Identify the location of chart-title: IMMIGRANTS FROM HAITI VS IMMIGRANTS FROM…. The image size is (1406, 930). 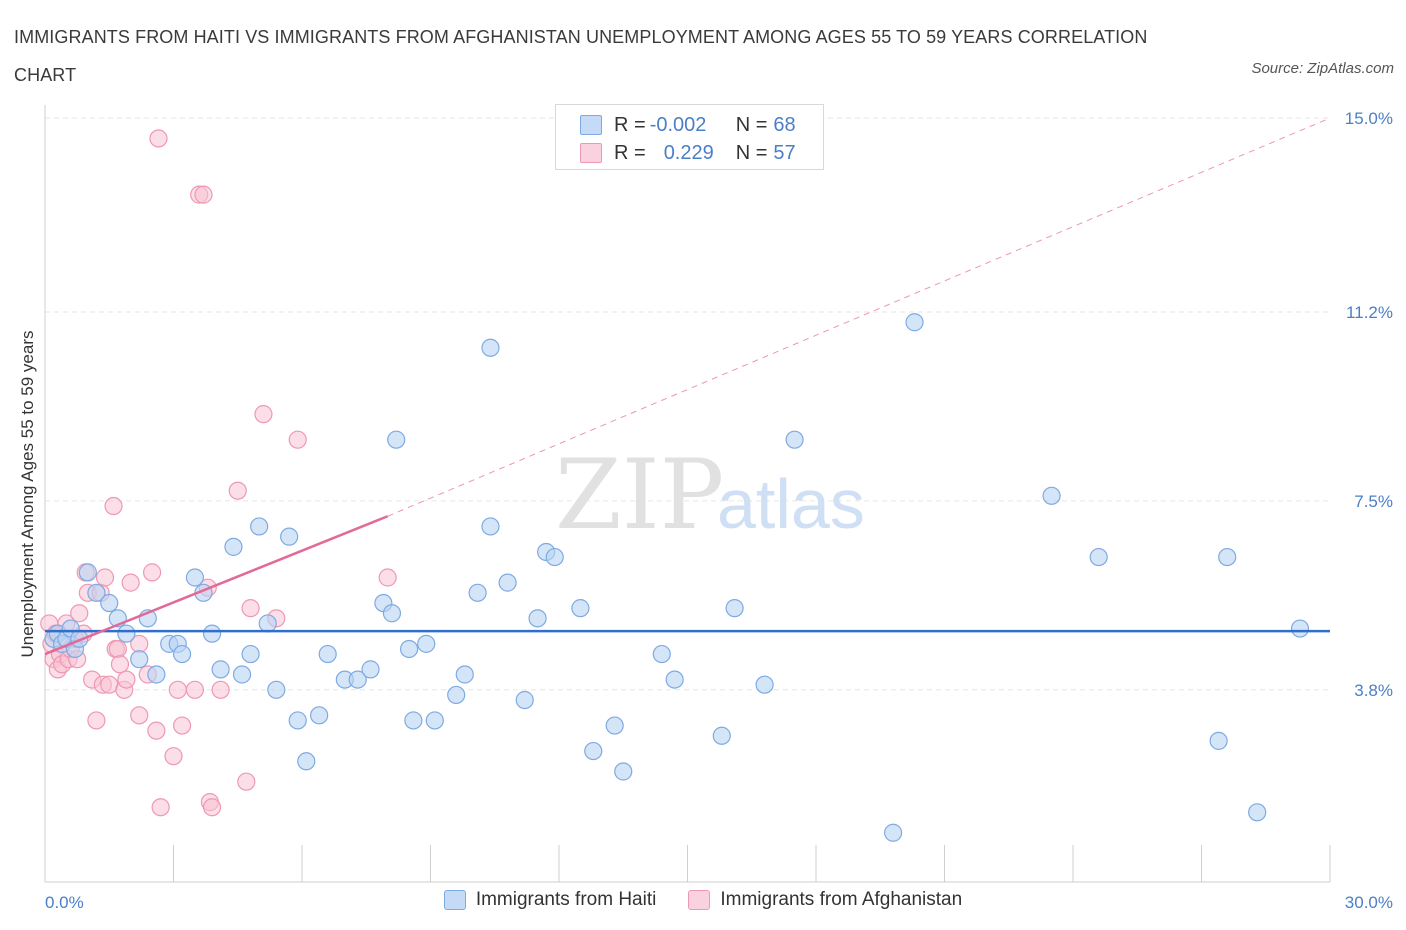
(581, 56).